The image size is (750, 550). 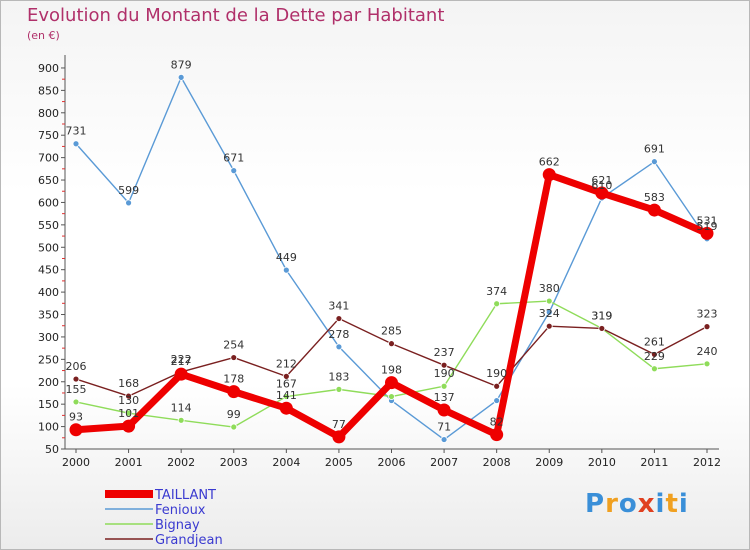 I want to click on y-tick-label: 200, so click(x=48, y=382).